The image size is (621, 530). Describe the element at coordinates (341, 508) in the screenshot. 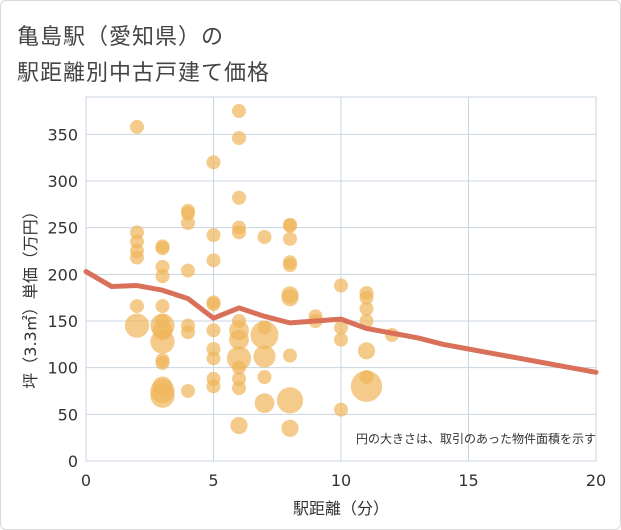

I see `x-axis-label: 駅距離（分）` at that location.